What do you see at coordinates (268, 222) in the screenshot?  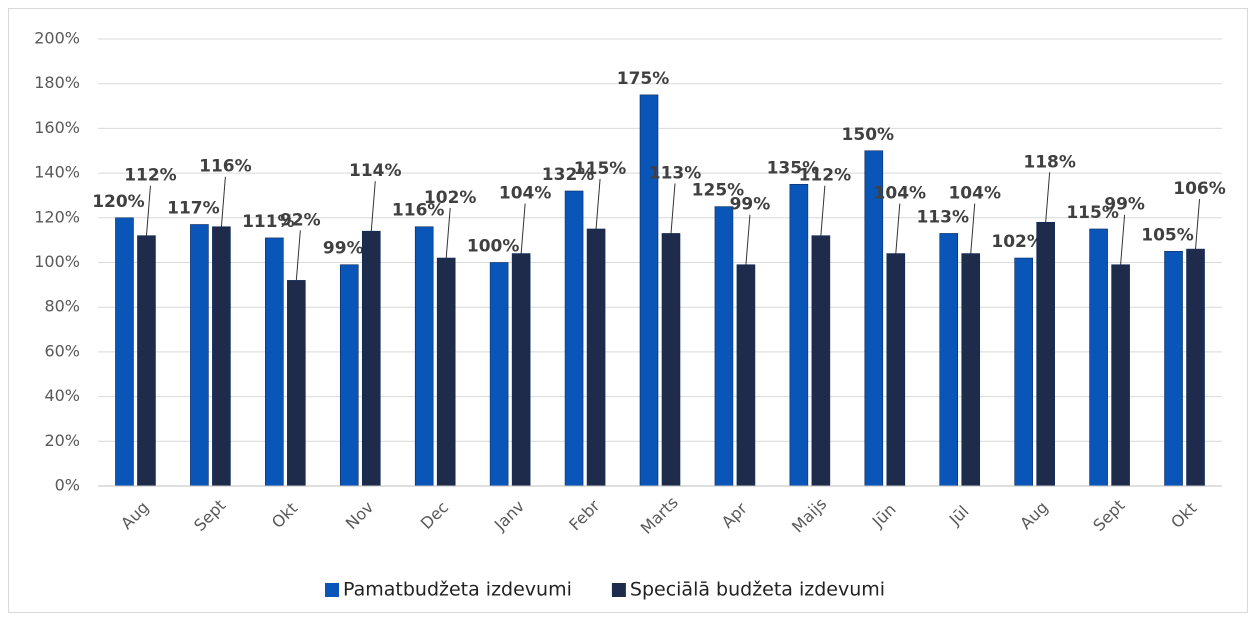 I see `data-label: 111%` at bounding box center [268, 222].